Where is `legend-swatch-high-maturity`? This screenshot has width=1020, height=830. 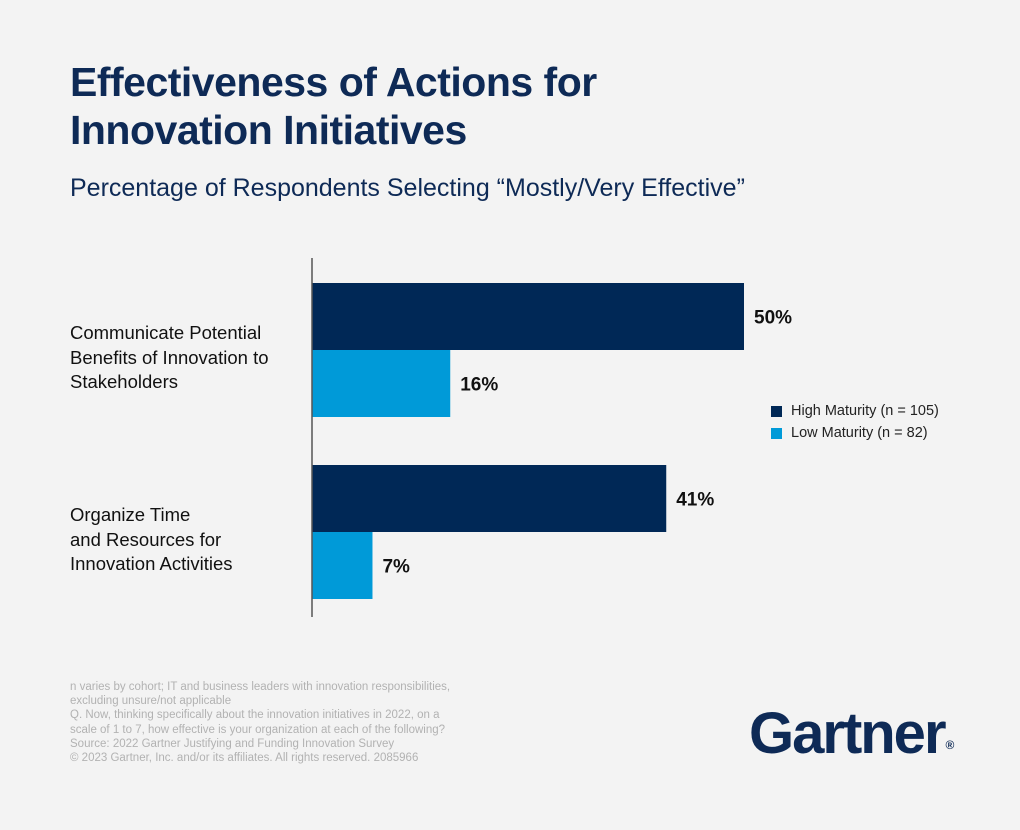
legend-swatch-high-maturity is located at coordinates (776, 411).